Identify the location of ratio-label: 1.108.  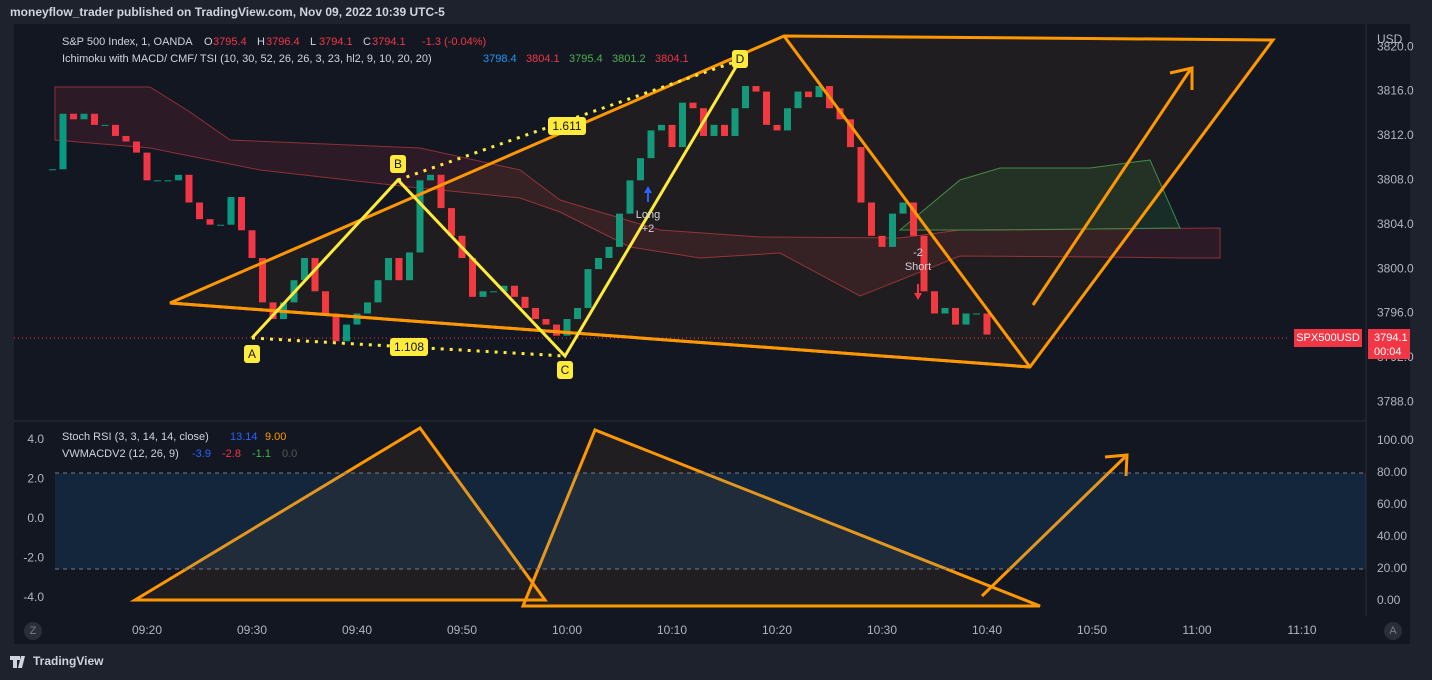
(409, 347).